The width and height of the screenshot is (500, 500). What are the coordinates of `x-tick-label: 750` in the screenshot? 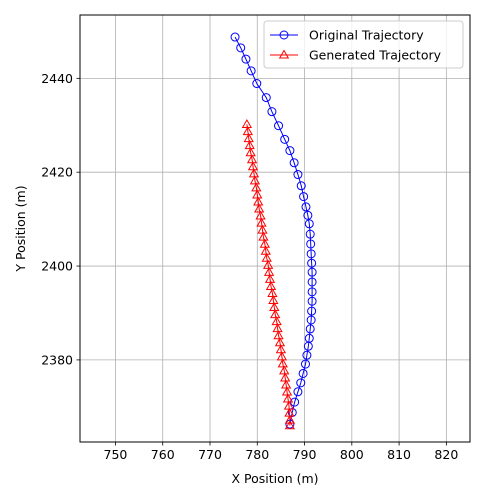 It's located at (116, 454).